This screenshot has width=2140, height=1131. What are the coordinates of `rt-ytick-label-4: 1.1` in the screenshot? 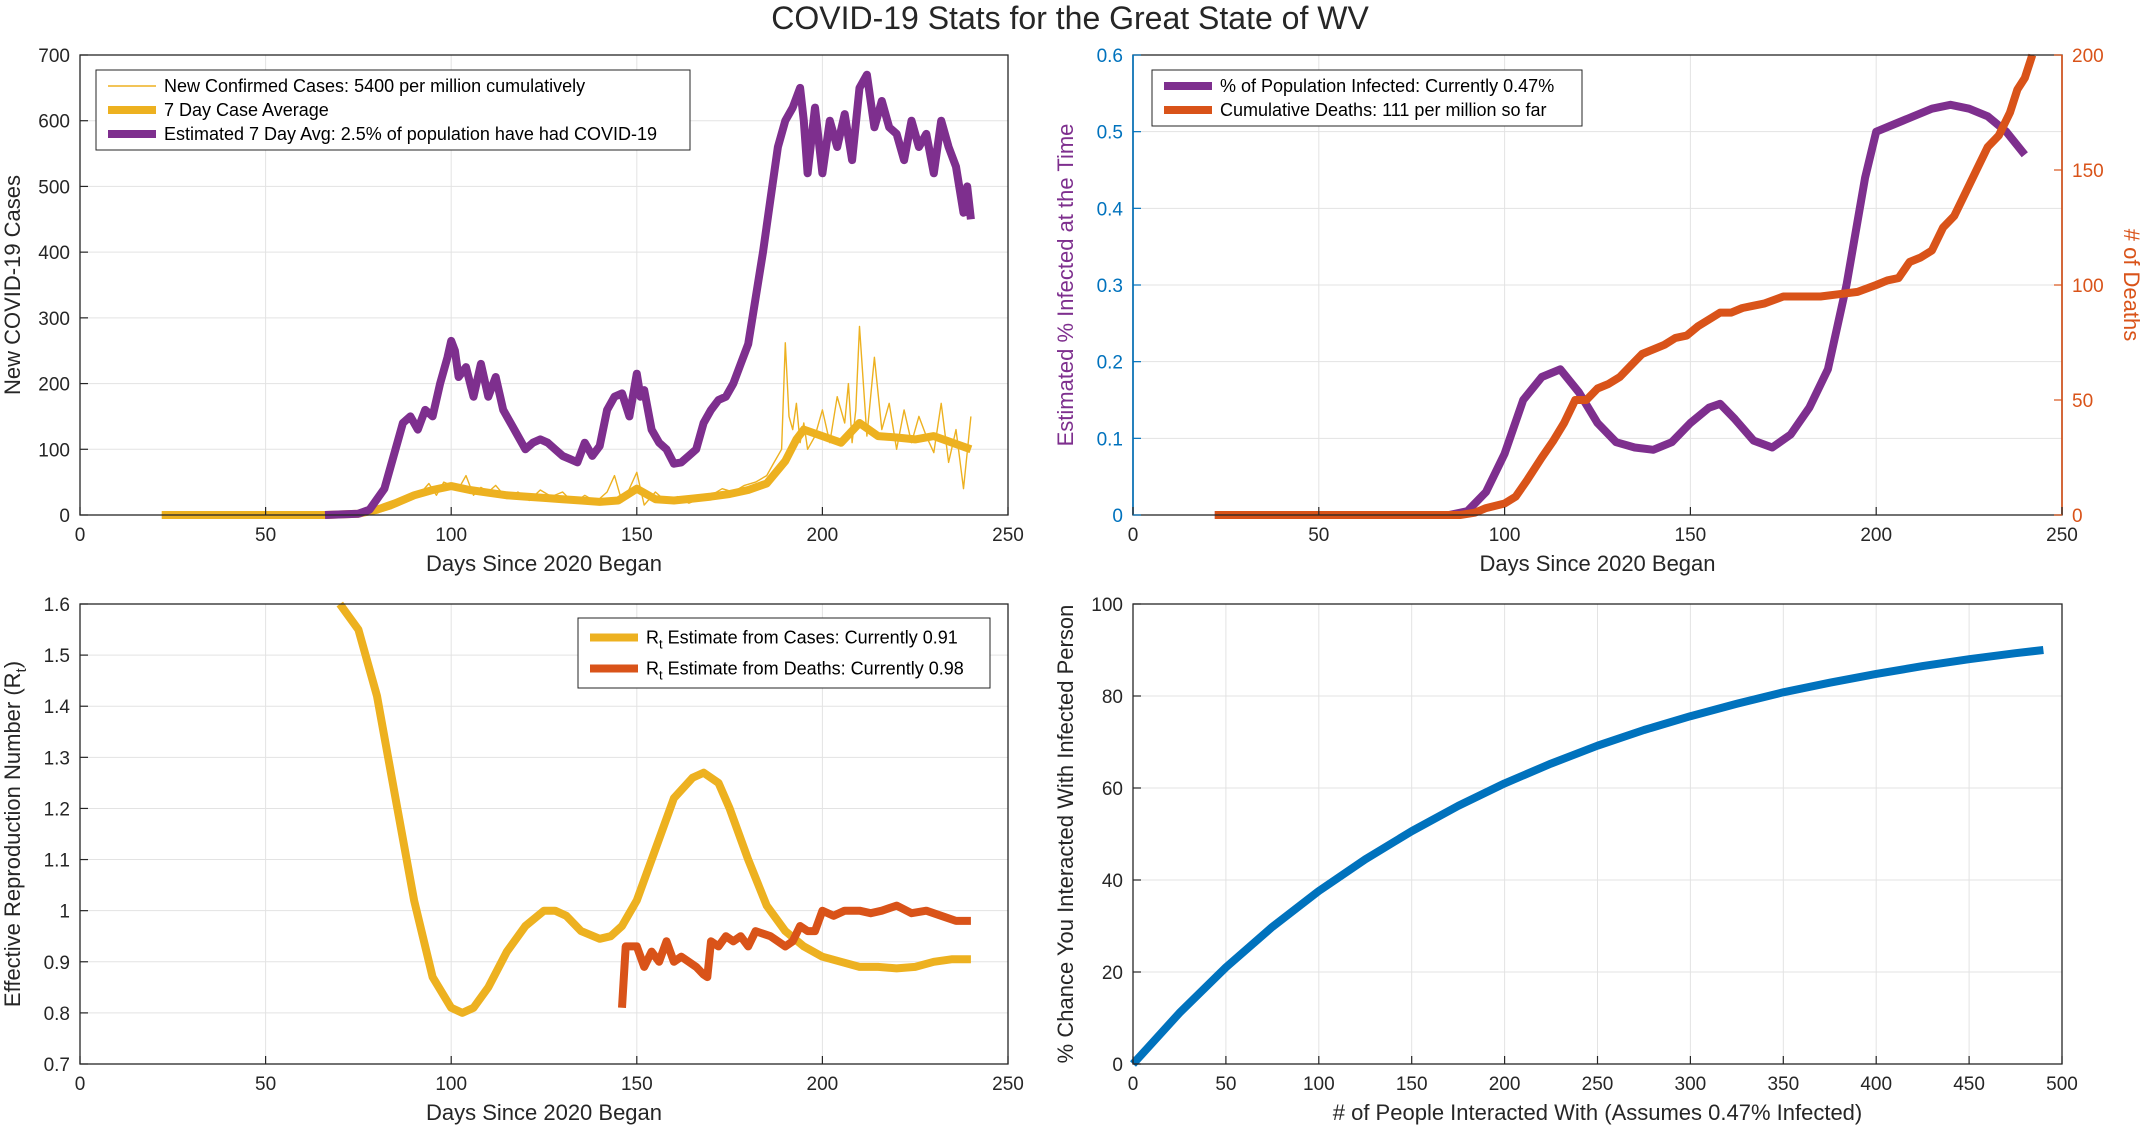 It's located at (57, 861).